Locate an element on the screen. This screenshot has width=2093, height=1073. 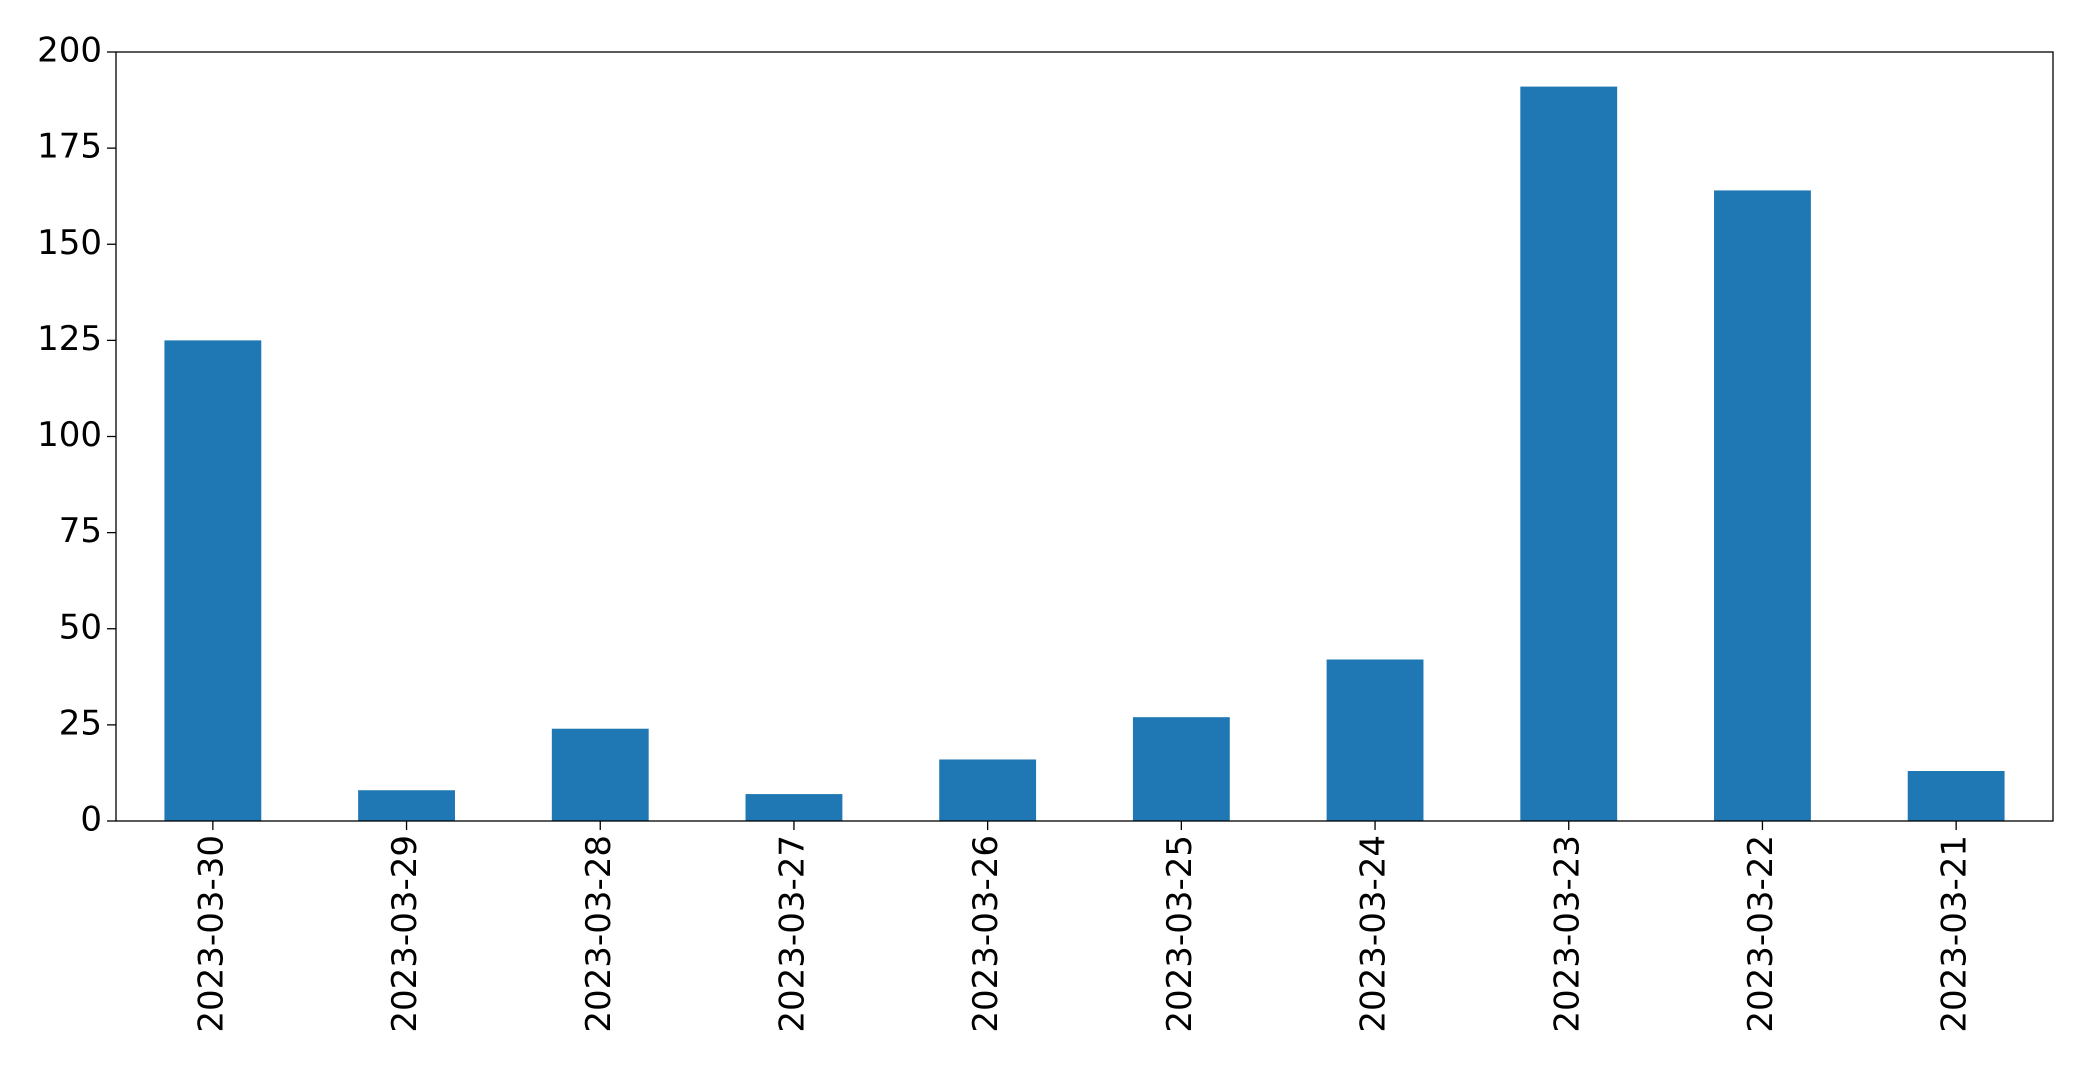
x-tick-label: 2023-03-23 is located at coordinates (1567, 934).